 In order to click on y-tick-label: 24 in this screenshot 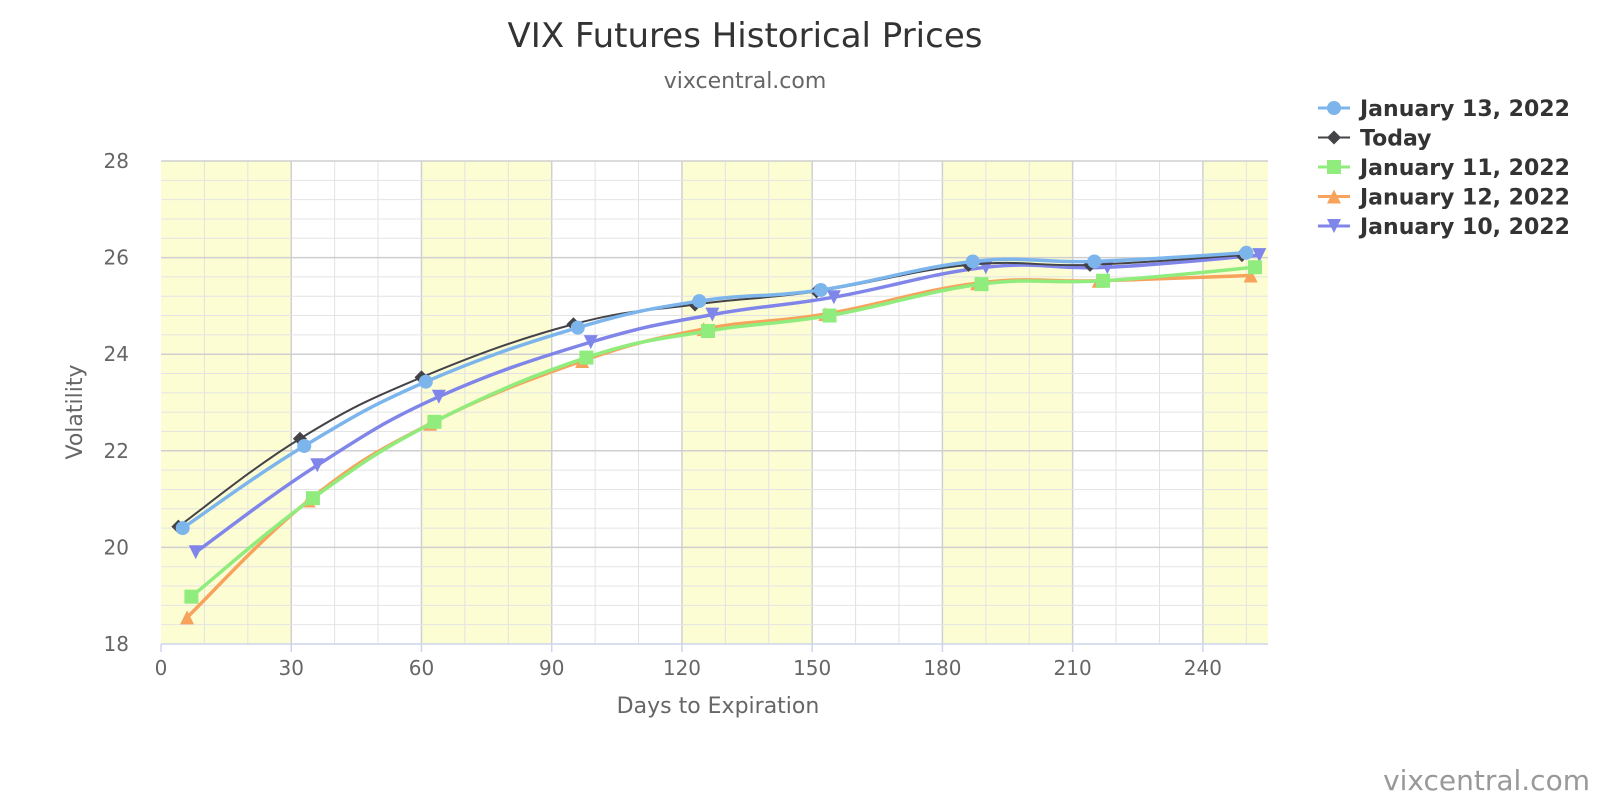, I will do `click(116, 354)`.